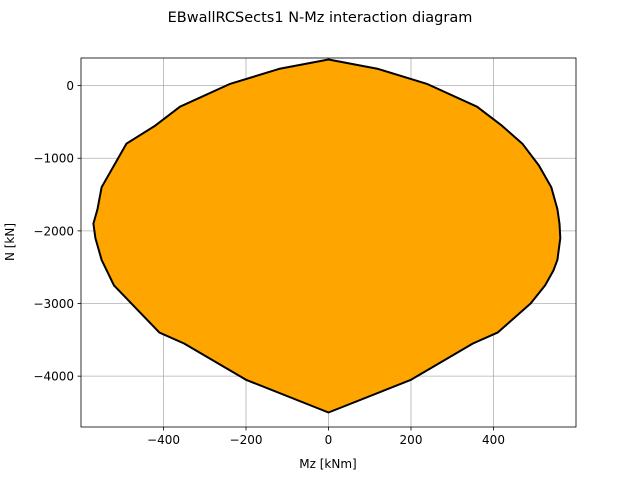 This screenshot has width=640, height=480. I want to click on y-tick-label: 0, so click(70, 86).